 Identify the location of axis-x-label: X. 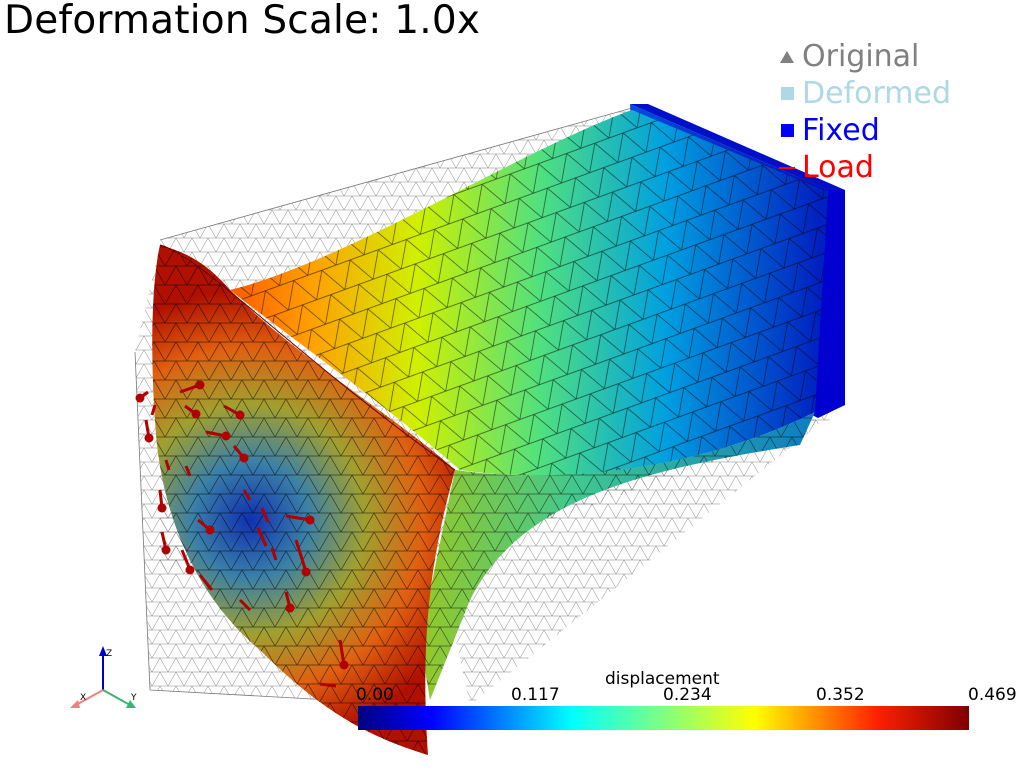
(83, 698).